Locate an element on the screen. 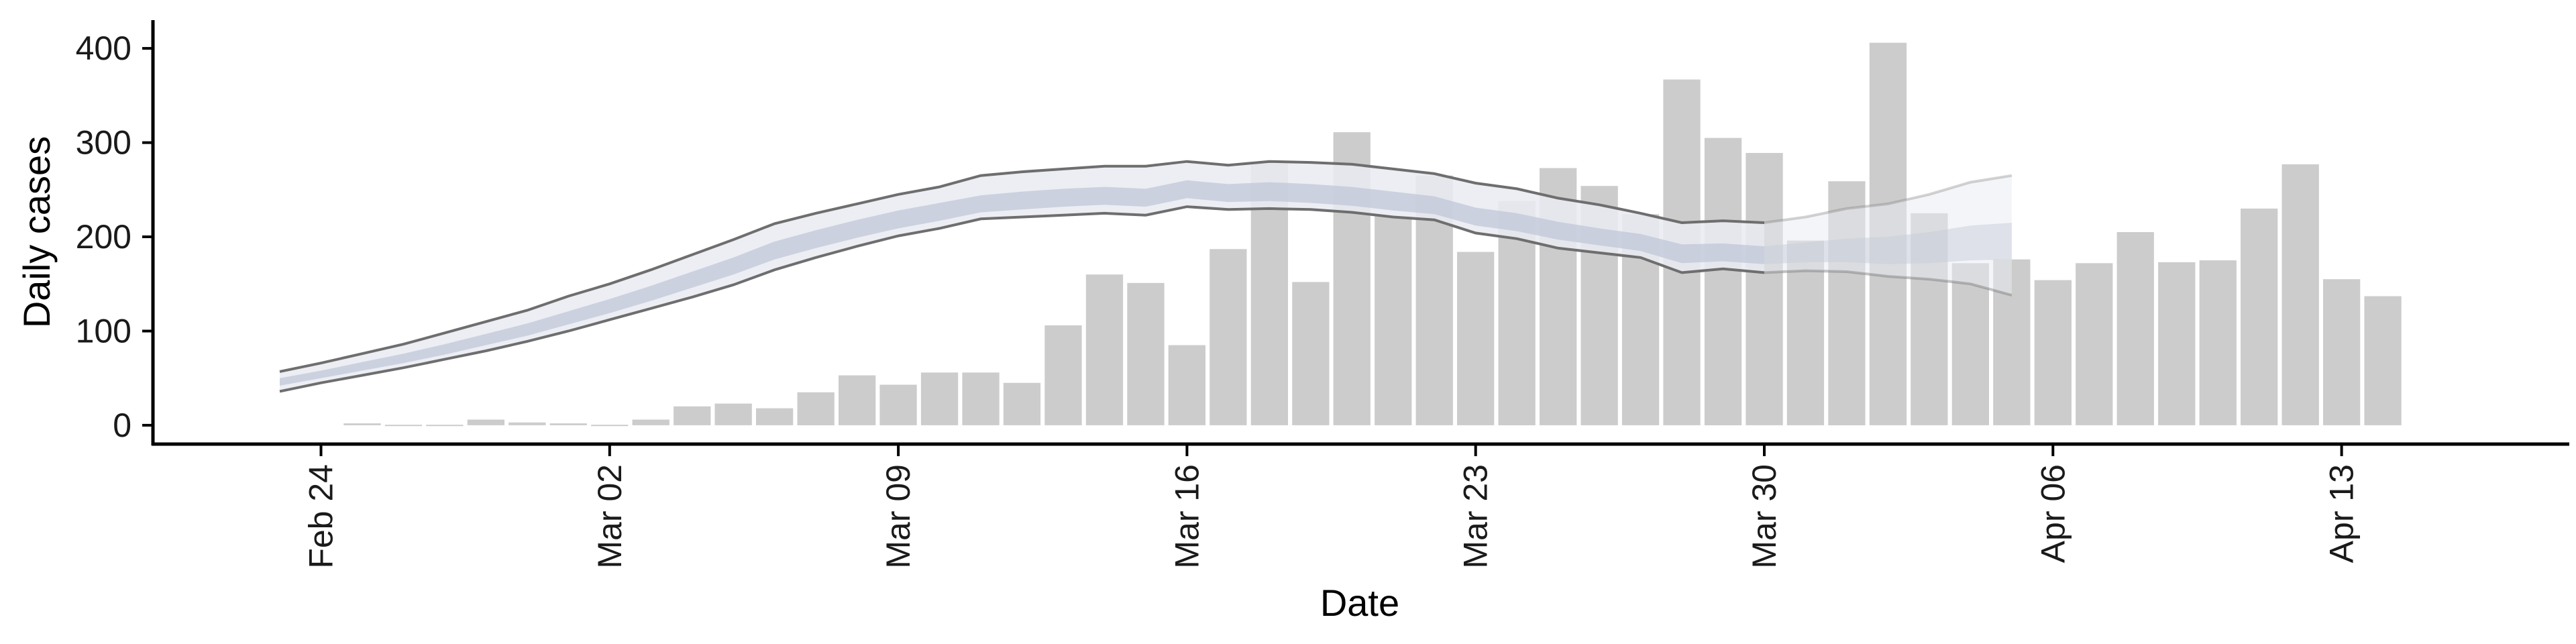  outer-band-projection is located at coordinates (1888, 235).